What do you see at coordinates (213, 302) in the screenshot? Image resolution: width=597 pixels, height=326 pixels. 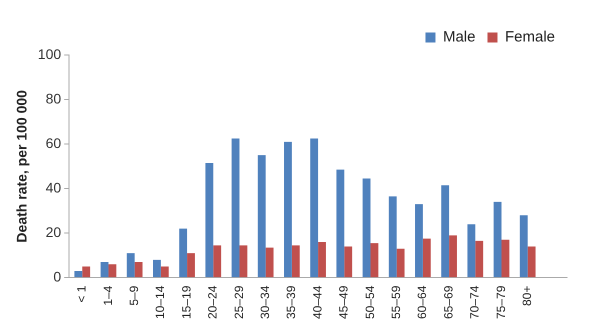 I see `x-tick-label: 20–24` at bounding box center [213, 302].